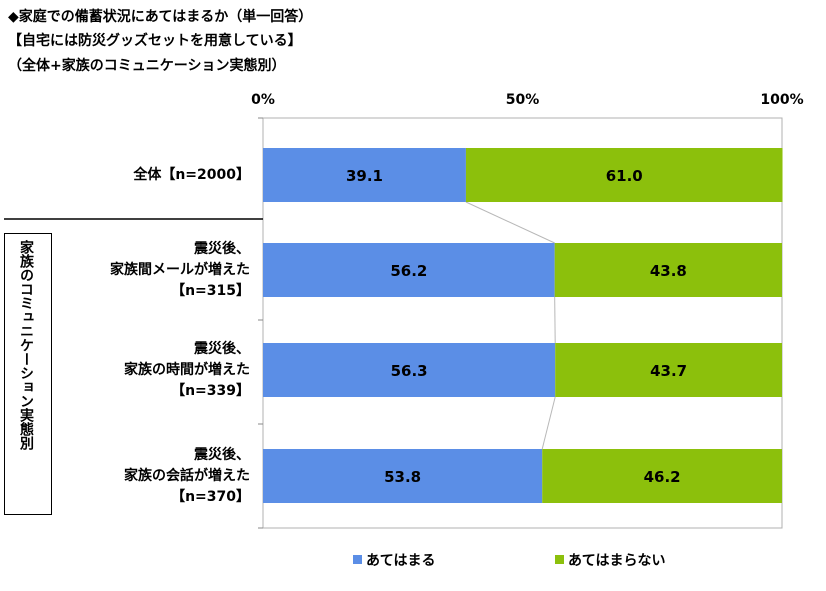 Image resolution: width=826 pixels, height=591 pixels. I want to click on legend-label: あてはまる, so click(400, 561).